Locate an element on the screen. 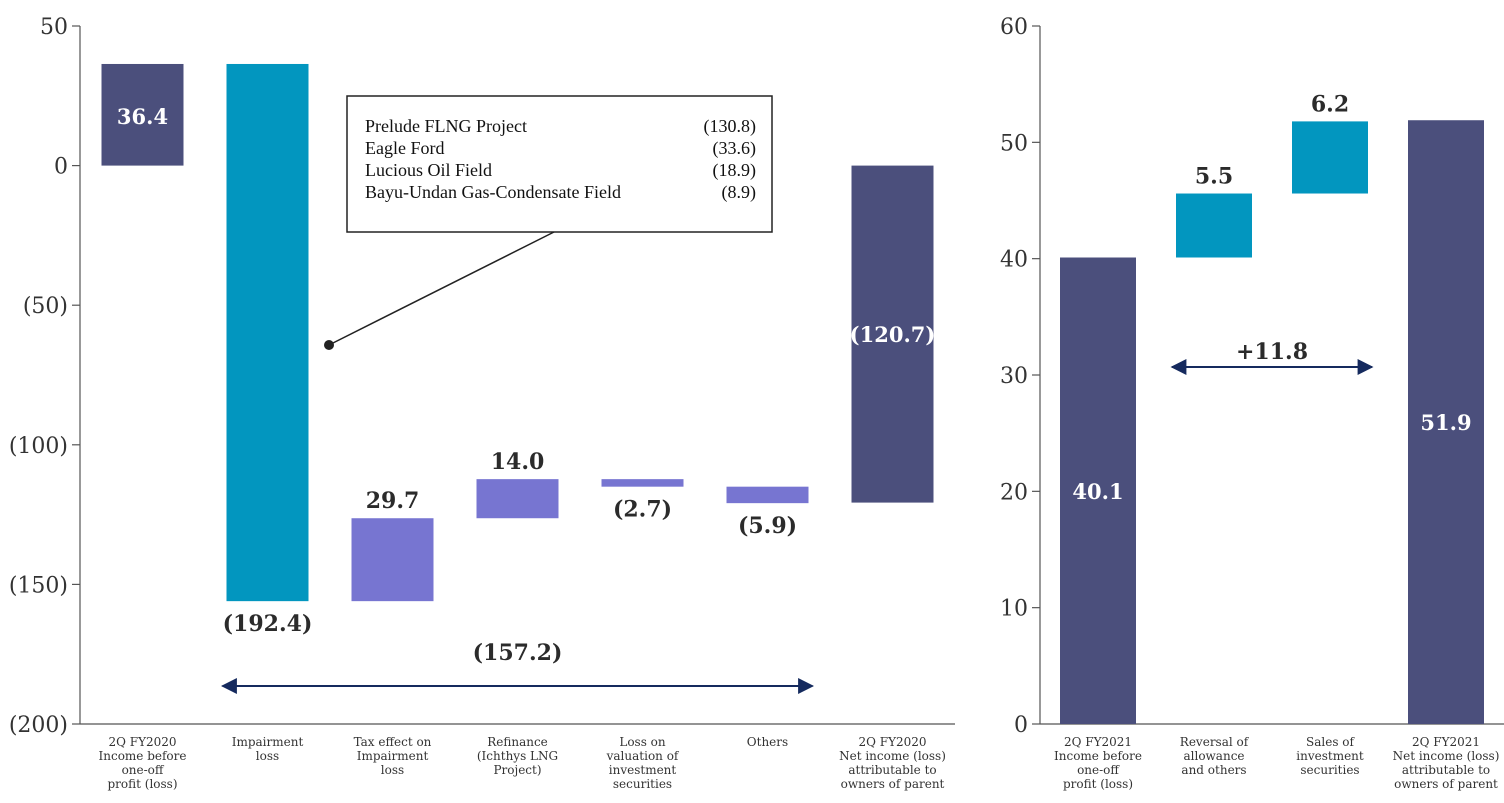  bar-value-label: 5.5 is located at coordinates (1214, 177).